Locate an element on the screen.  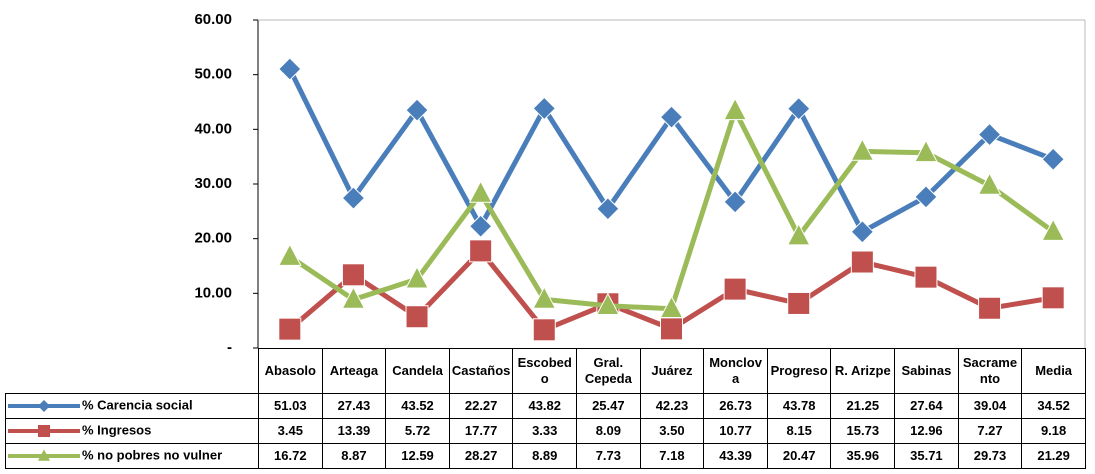
value-label: 8.89 is located at coordinates (545, 456).